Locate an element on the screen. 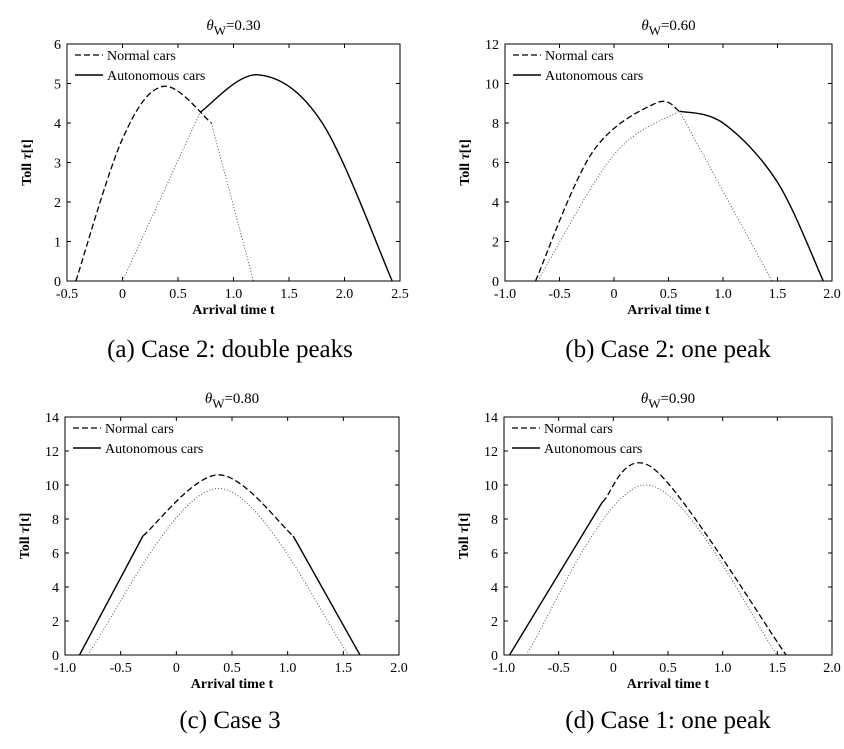  panel-caption: (a) Case 2: double peaks is located at coordinates (230, 349).